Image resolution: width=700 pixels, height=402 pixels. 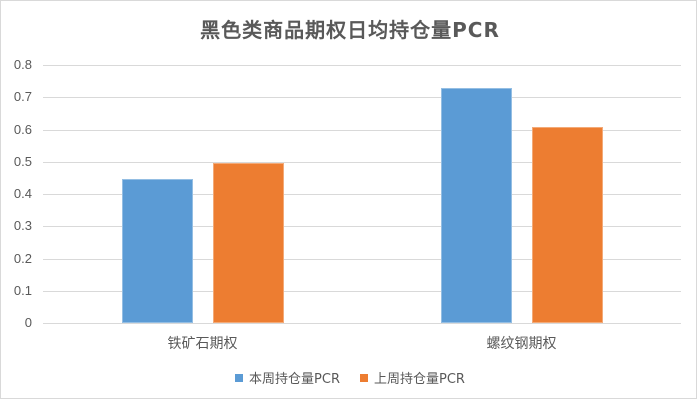 I want to click on x-category-label: 铁矿石期权, so click(x=202, y=344).